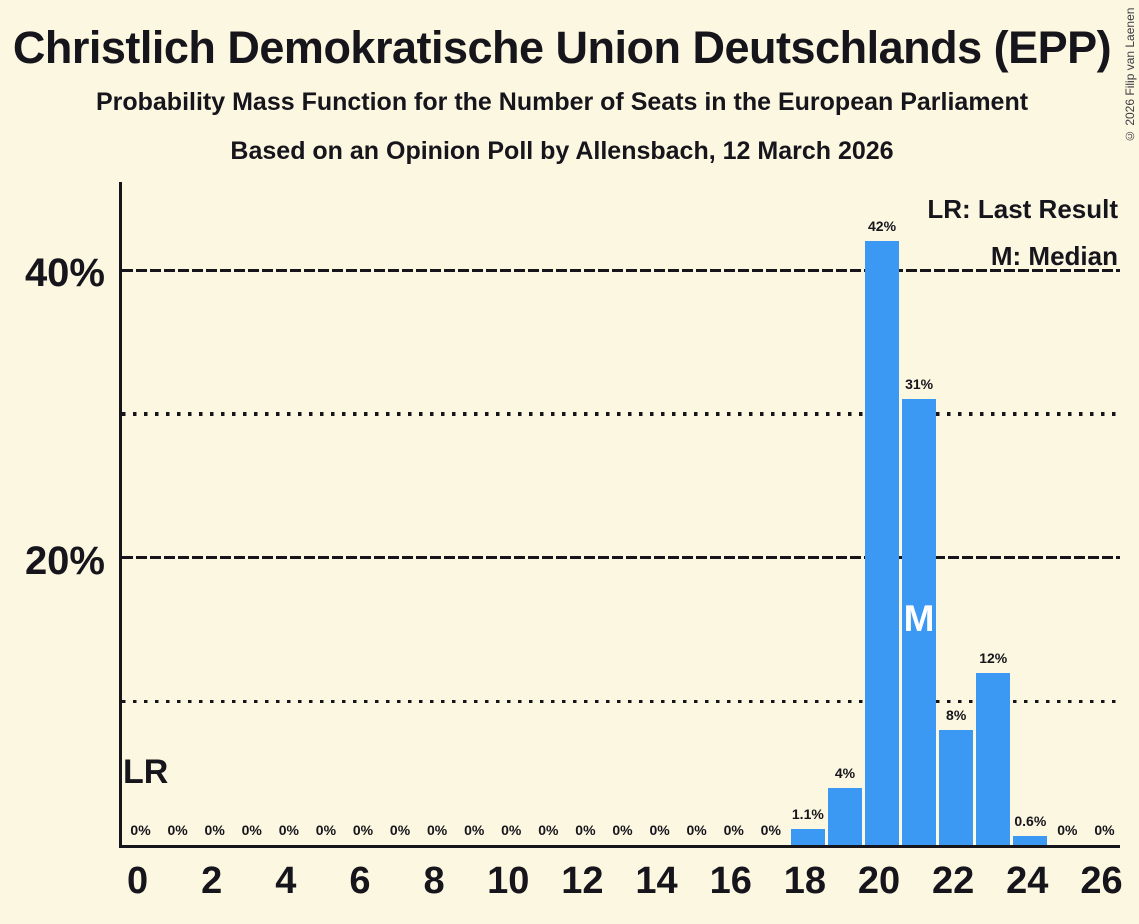  Describe the element at coordinates (585, 830) in the screenshot. I see `bar-value-label-seat-12: 0%` at that location.